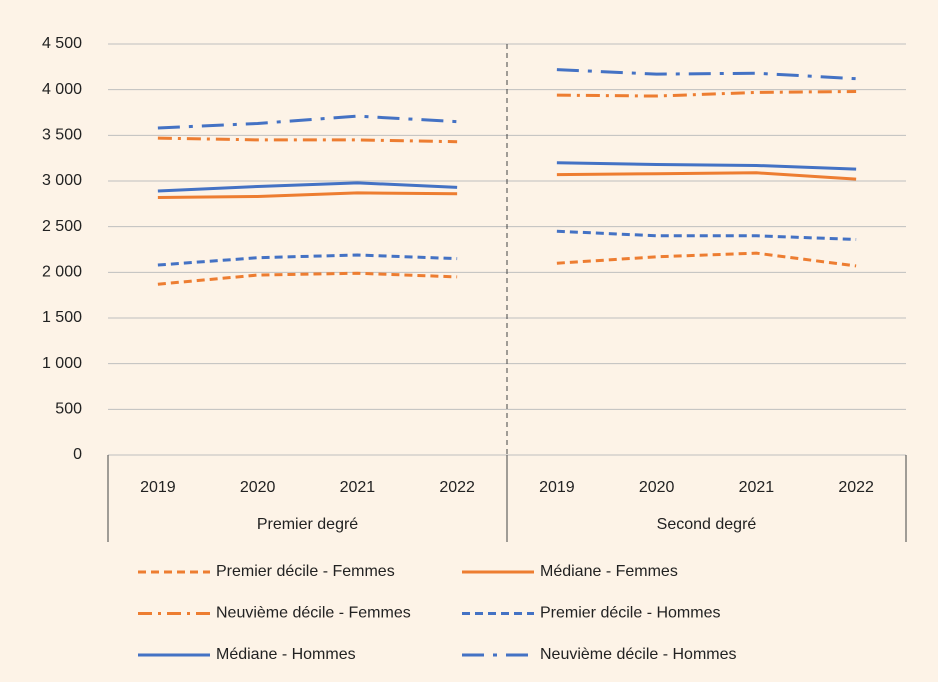 The height and width of the screenshot is (682, 938). I want to click on y-tick-label: 1 500, so click(62, 317).